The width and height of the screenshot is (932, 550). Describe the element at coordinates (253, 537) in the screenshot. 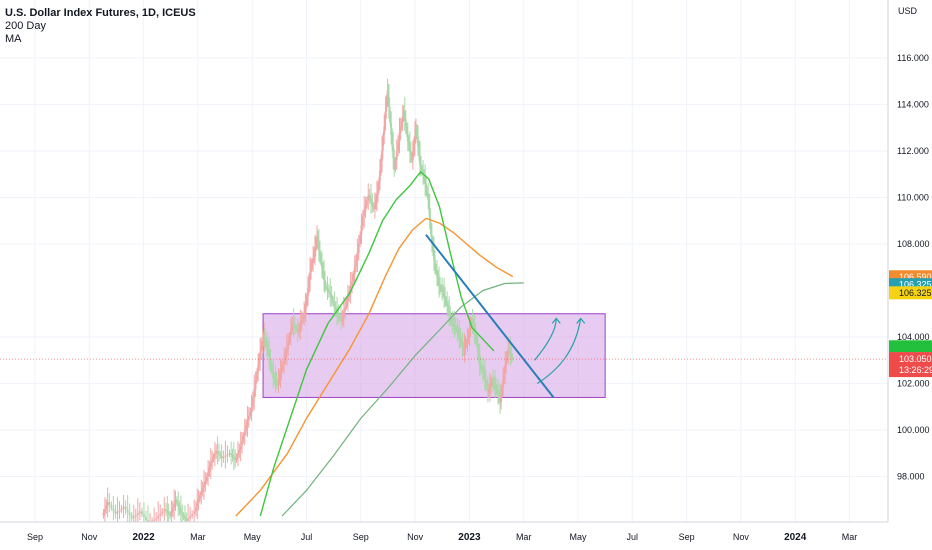

I see `time-tick-label: May` at that location.